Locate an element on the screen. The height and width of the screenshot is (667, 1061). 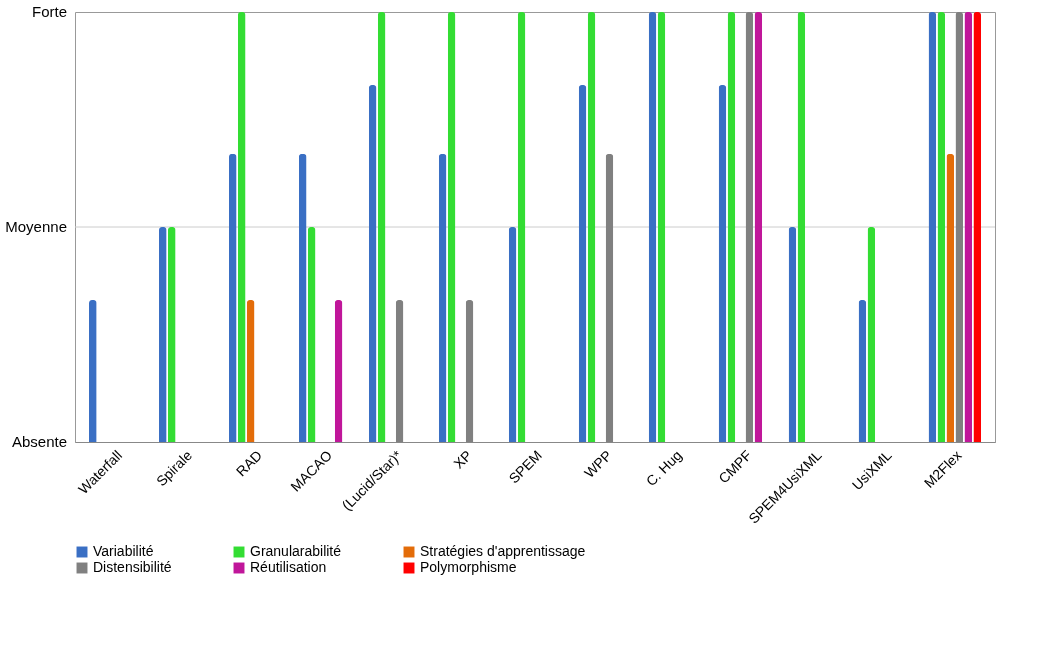
legend-label: Réutilisation is located at coordinates (288, 567).